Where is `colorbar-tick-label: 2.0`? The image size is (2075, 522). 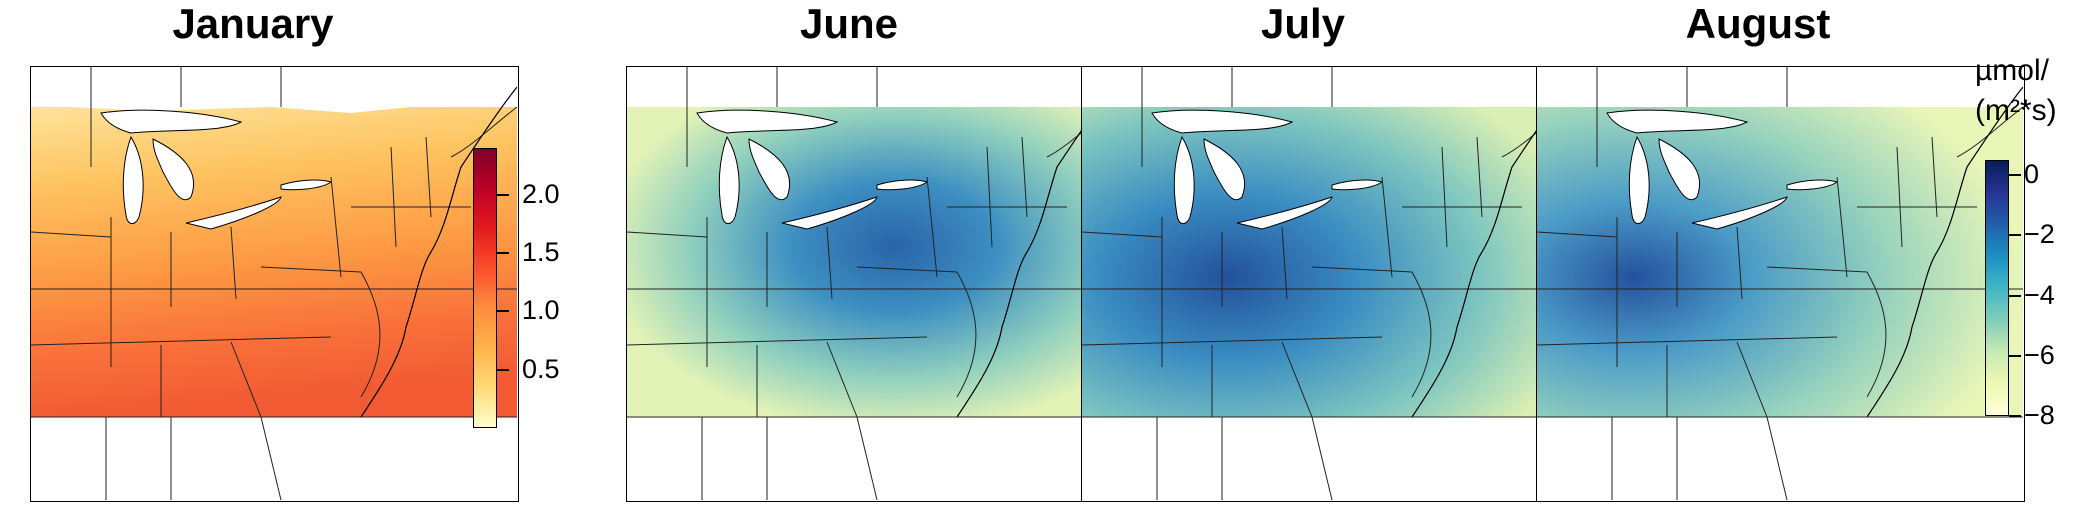
colorbar-tick-label: 2.0 is located at coordinates (541, 193).